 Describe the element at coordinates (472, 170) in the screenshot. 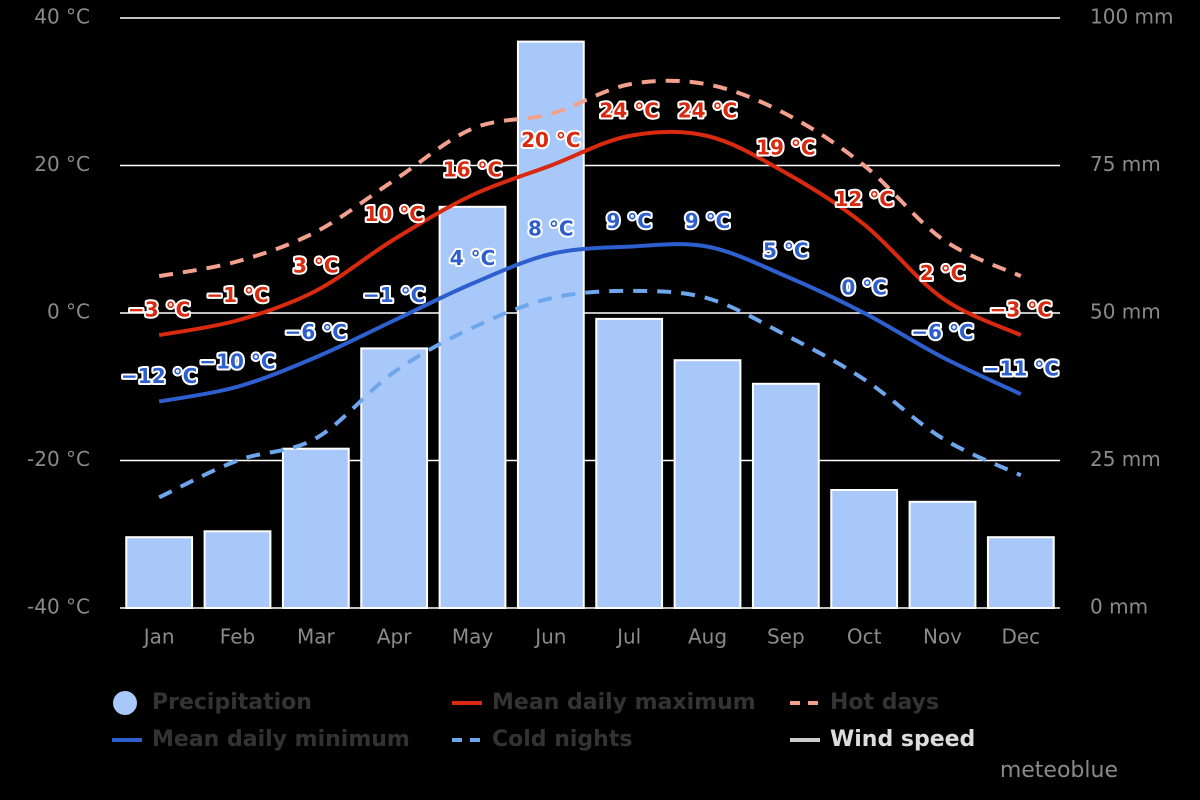

I see `data-label: 16 °C` at that location.